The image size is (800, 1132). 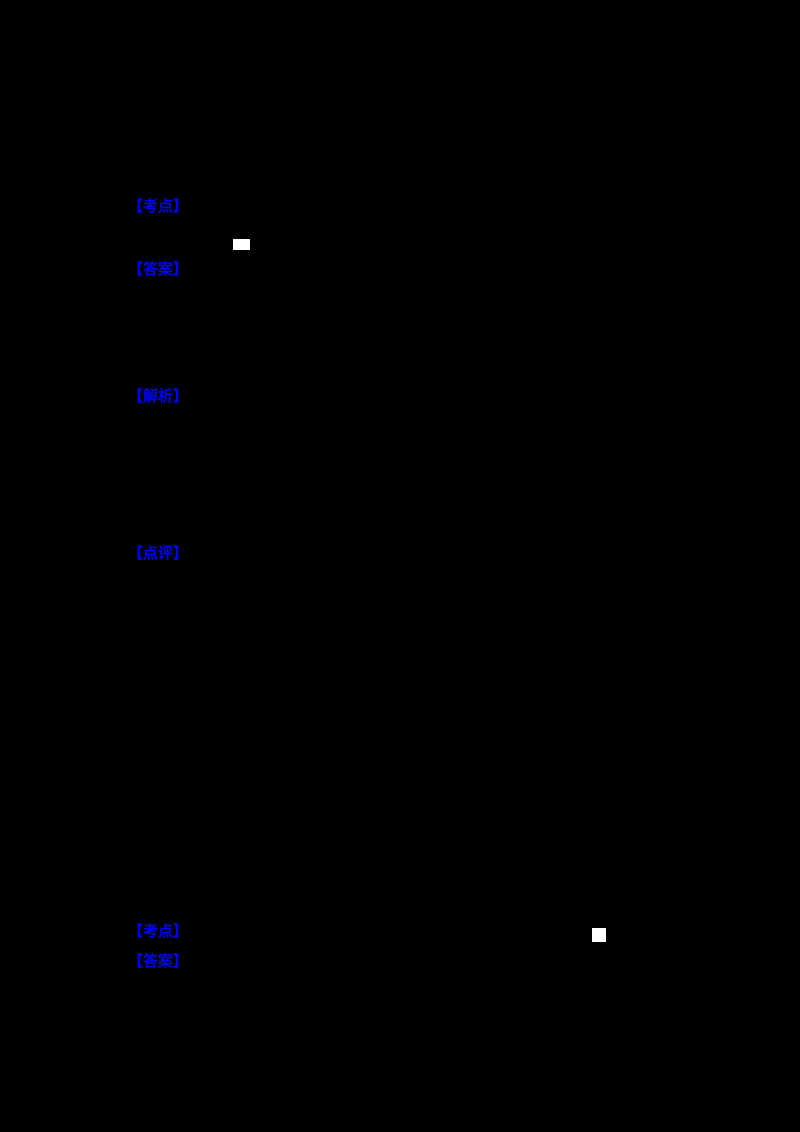 I want to click on annotation-link-kaodian-2: 【考点】, so click(x=158, y=931).